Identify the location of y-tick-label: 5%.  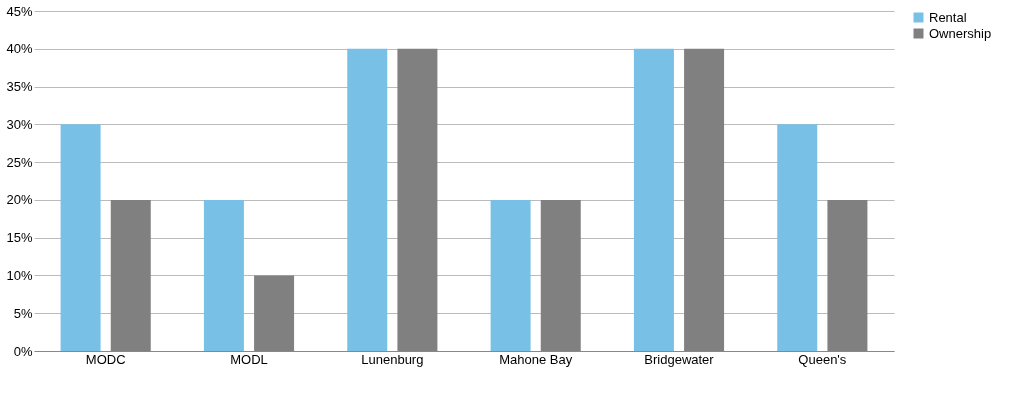
(23, 313).